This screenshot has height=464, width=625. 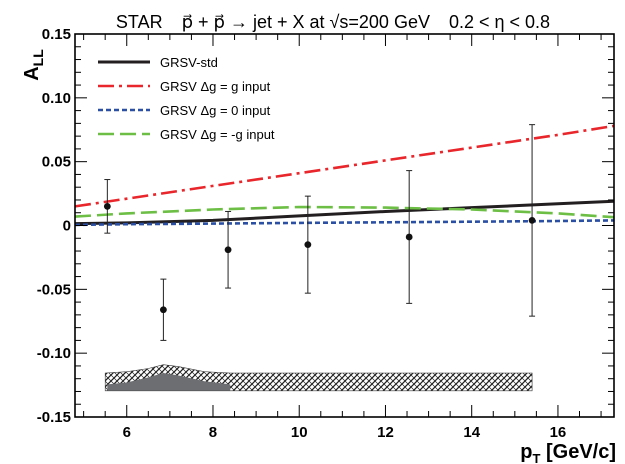 What do you see at coordinates (139, 22) in the screenshot?
I see `title-experiment: STAR` at bounding box center [139, 22].